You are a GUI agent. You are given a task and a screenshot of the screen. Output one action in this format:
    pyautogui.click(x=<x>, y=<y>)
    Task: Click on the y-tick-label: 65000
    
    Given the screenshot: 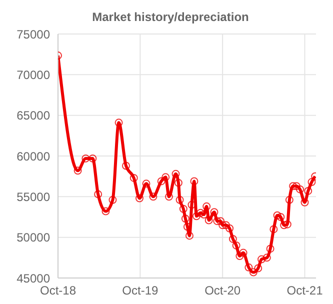 What is the action you would take?
    pyautogui.click(x=33, y=115)
    